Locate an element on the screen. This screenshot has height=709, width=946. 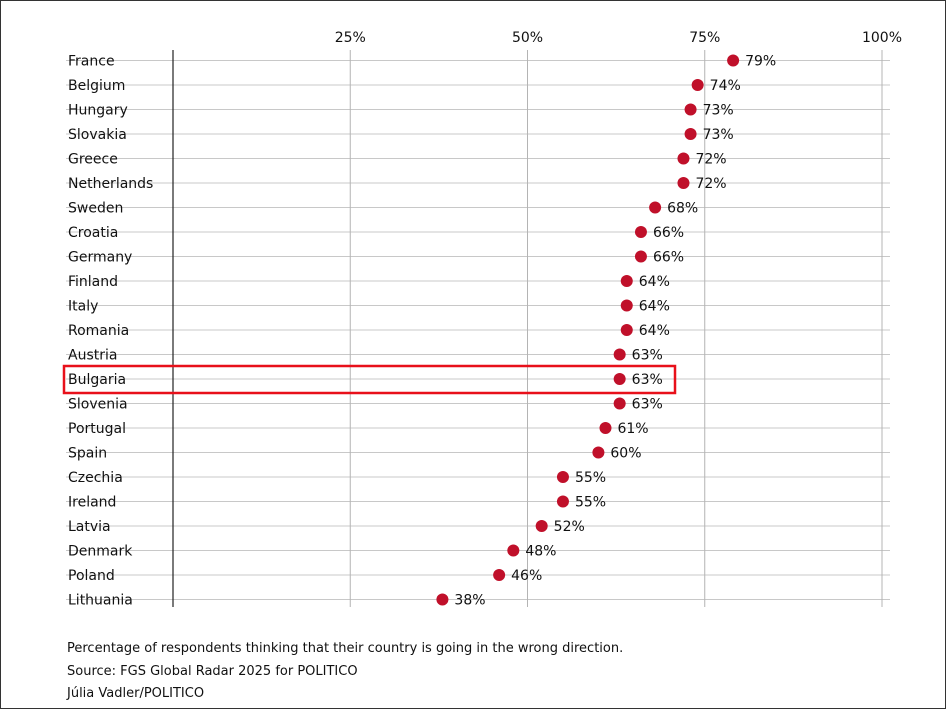
highlight-layer is located at coordinates (369, 379).